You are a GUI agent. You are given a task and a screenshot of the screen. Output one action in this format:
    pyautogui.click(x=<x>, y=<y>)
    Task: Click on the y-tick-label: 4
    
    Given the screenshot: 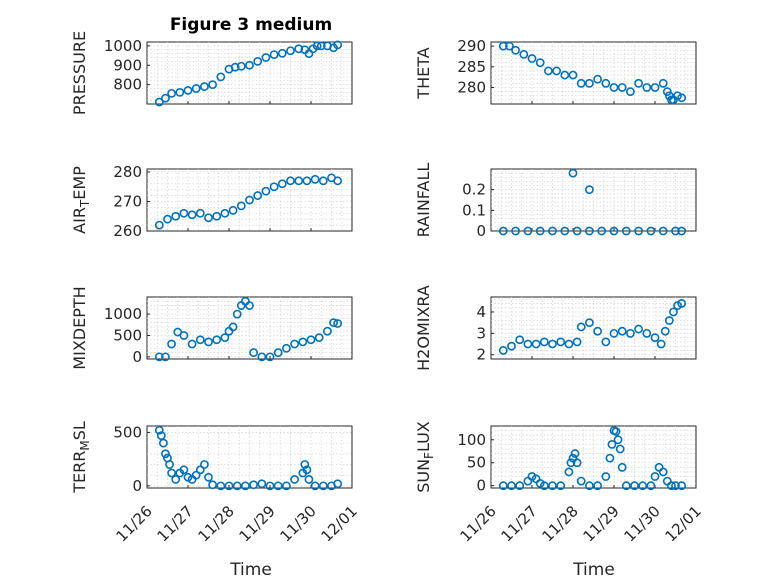 What is the action you would take?
    pyautogui.click(x=481, y=312)
    